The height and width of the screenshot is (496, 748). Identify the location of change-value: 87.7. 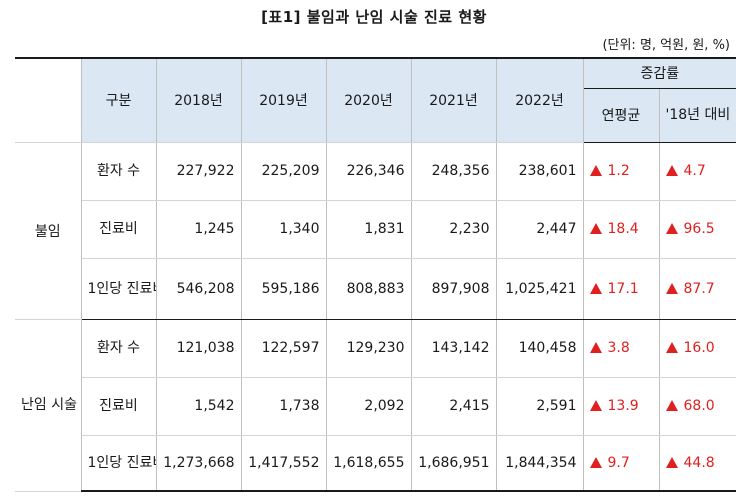
(699, 288).